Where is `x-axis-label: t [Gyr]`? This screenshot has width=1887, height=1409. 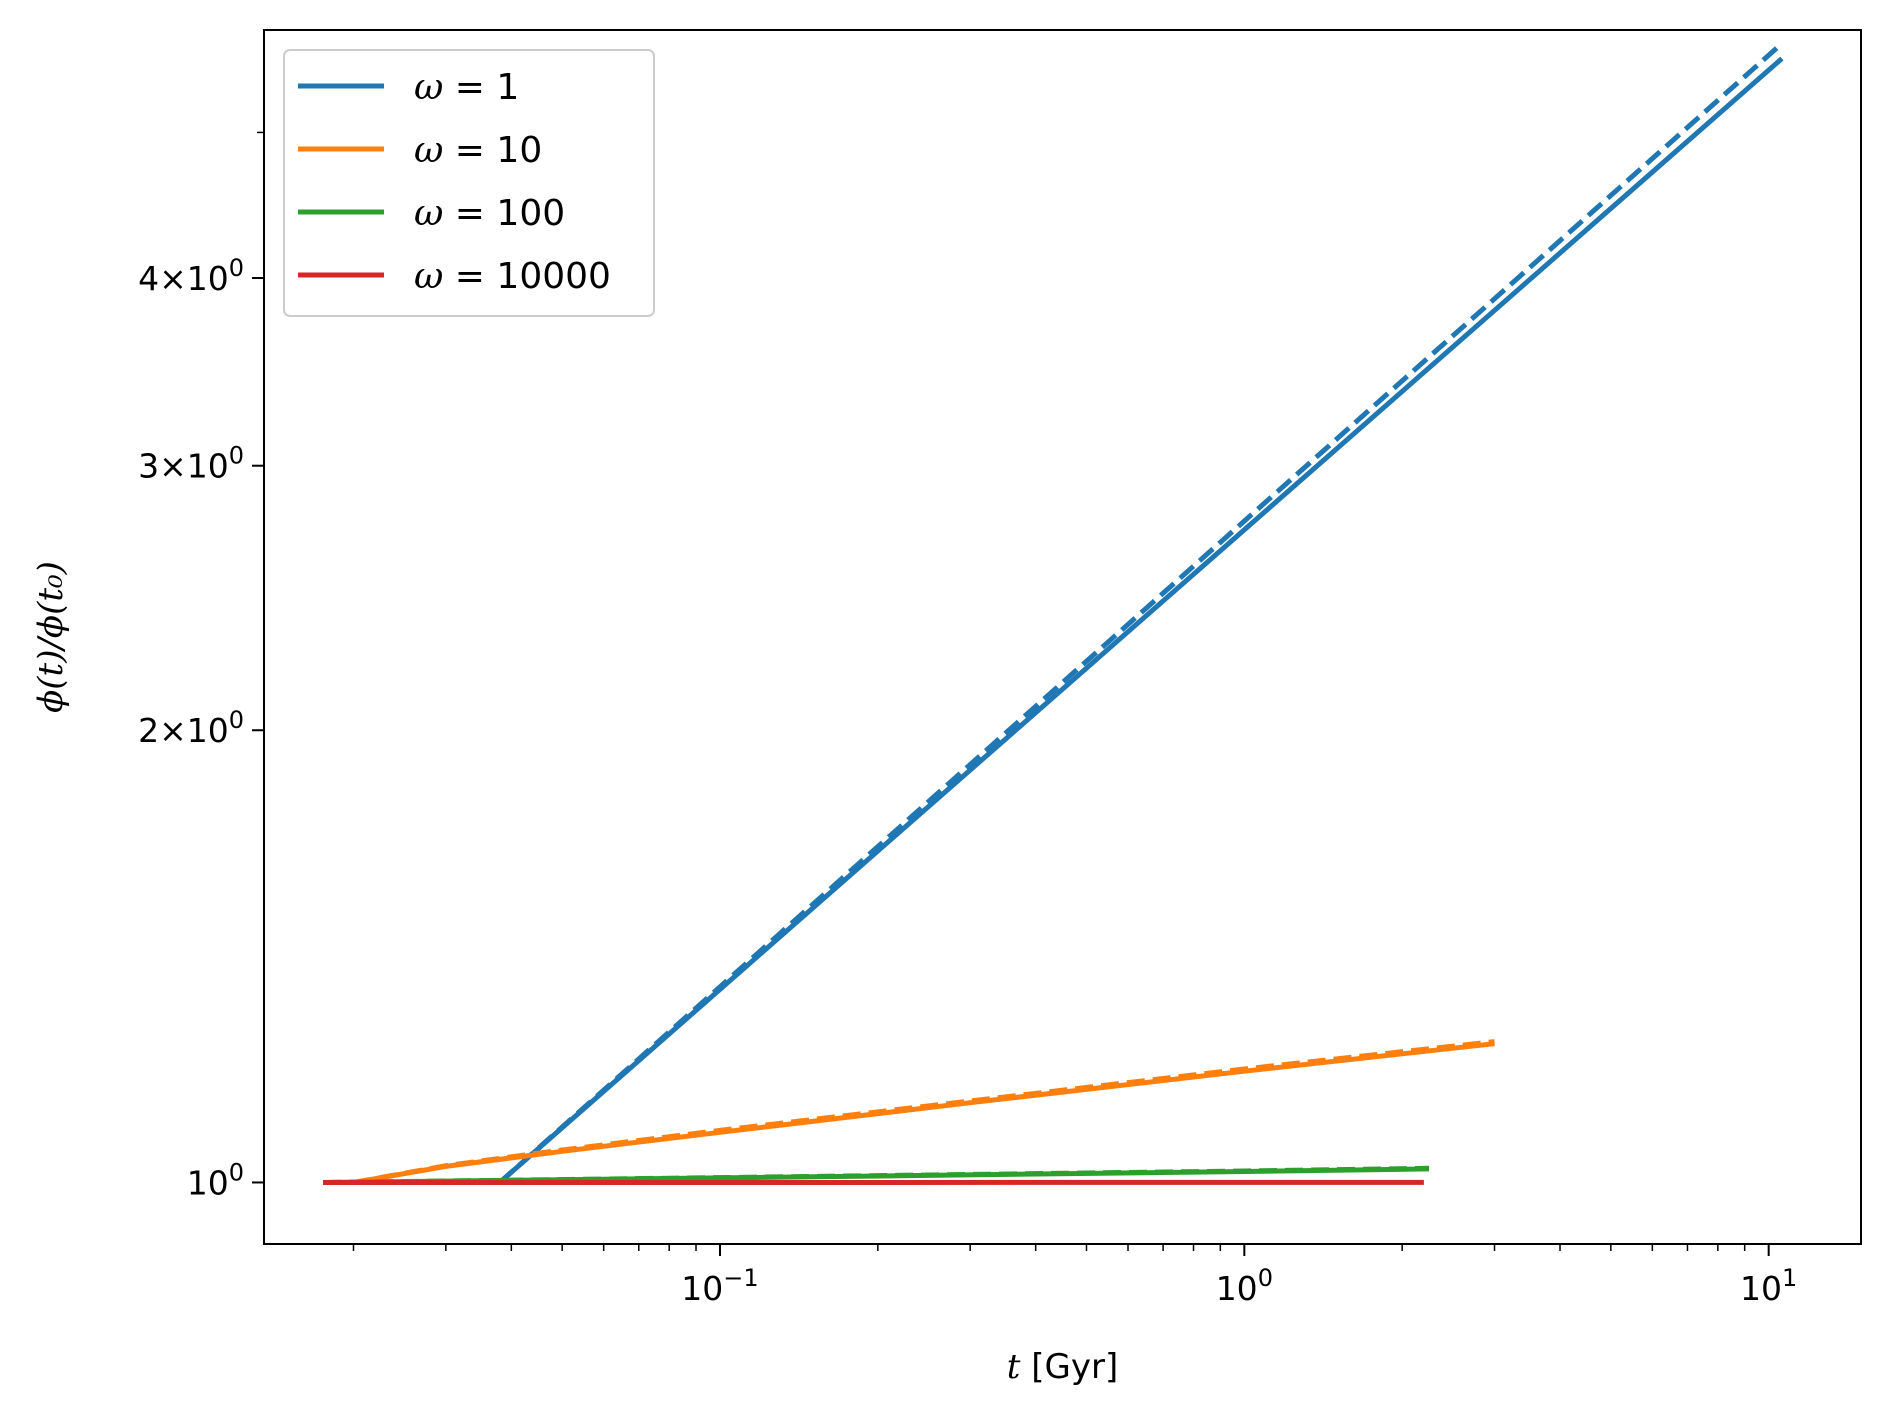 x-axis-label: t [Gyr] is located at coordinates (1062, 1367).